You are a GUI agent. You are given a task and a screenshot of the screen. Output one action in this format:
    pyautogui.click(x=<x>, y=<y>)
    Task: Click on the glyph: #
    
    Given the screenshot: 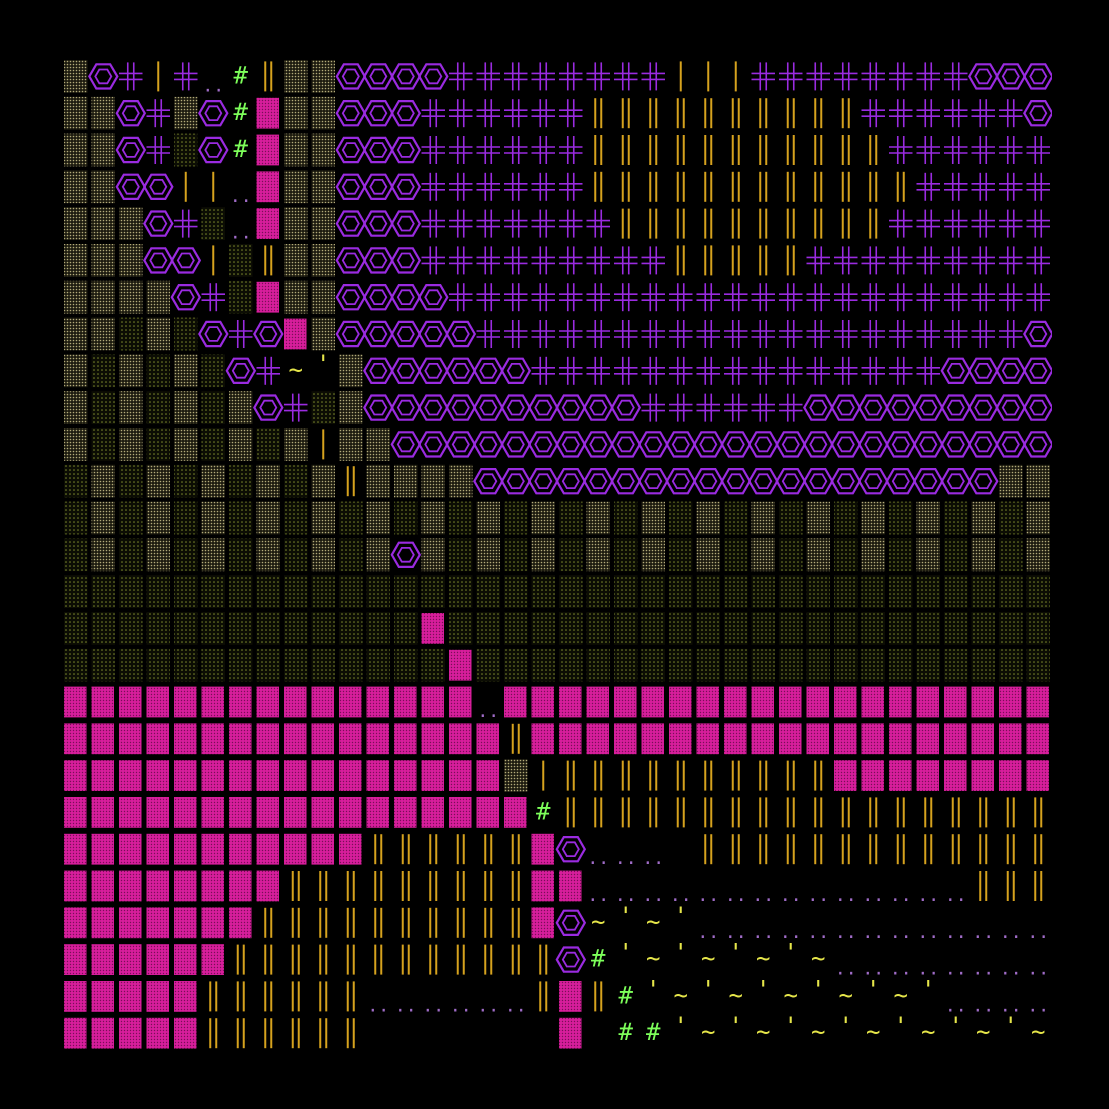 What is the action you would take?
    pyautogui.click(x=241, y=112)
    